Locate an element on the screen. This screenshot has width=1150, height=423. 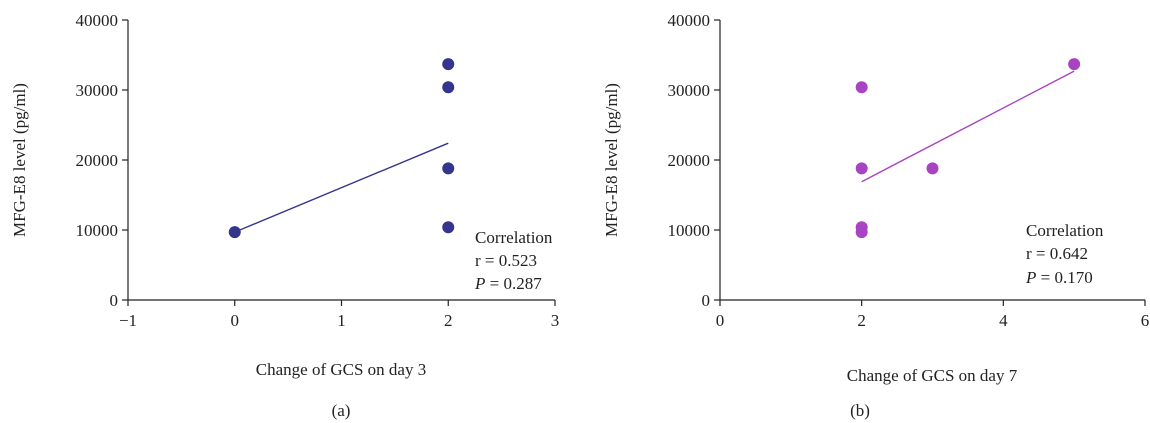
x-tick-label: 1 is located at coordinates (341, 320).